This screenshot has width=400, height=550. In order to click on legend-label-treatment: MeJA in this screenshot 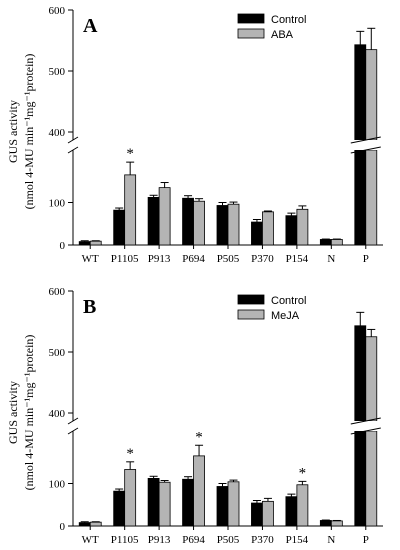, I will do `click(285, 316)`.